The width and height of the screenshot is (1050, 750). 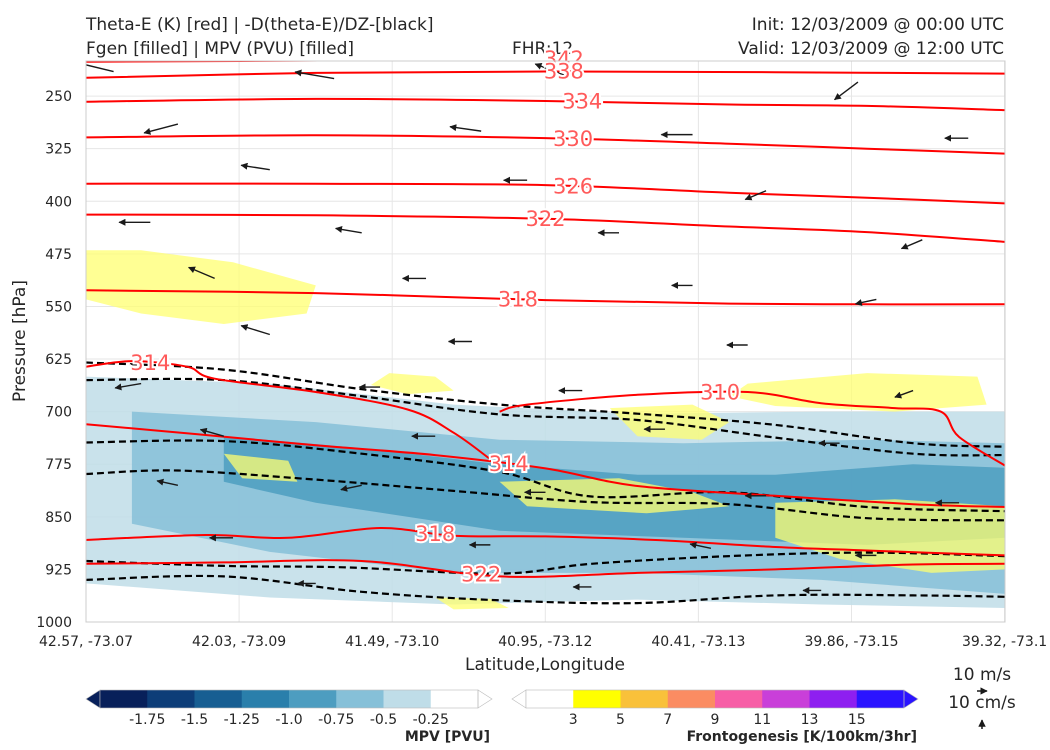 What do you see at coordinates (447, 737) in the screenshot?
I see `mpv-colorbar-label: MPV [PVU]` at bounding box center [447, 737].